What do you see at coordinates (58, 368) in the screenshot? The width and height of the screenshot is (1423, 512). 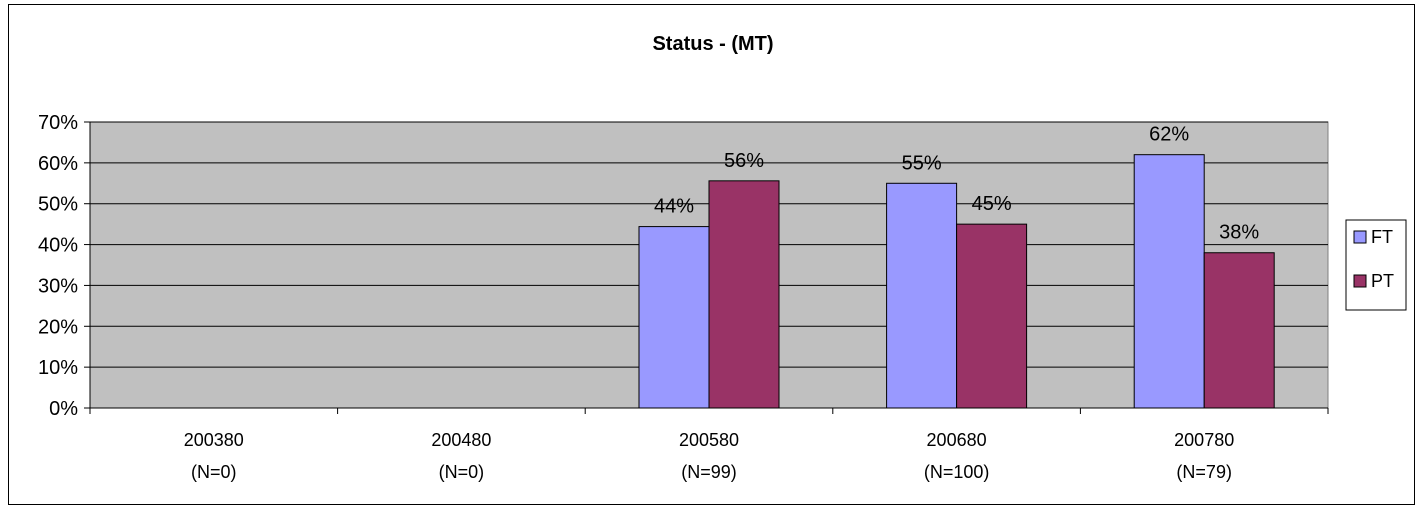 I see `y-tick-label: 10%` at bounding box center [58, 368].